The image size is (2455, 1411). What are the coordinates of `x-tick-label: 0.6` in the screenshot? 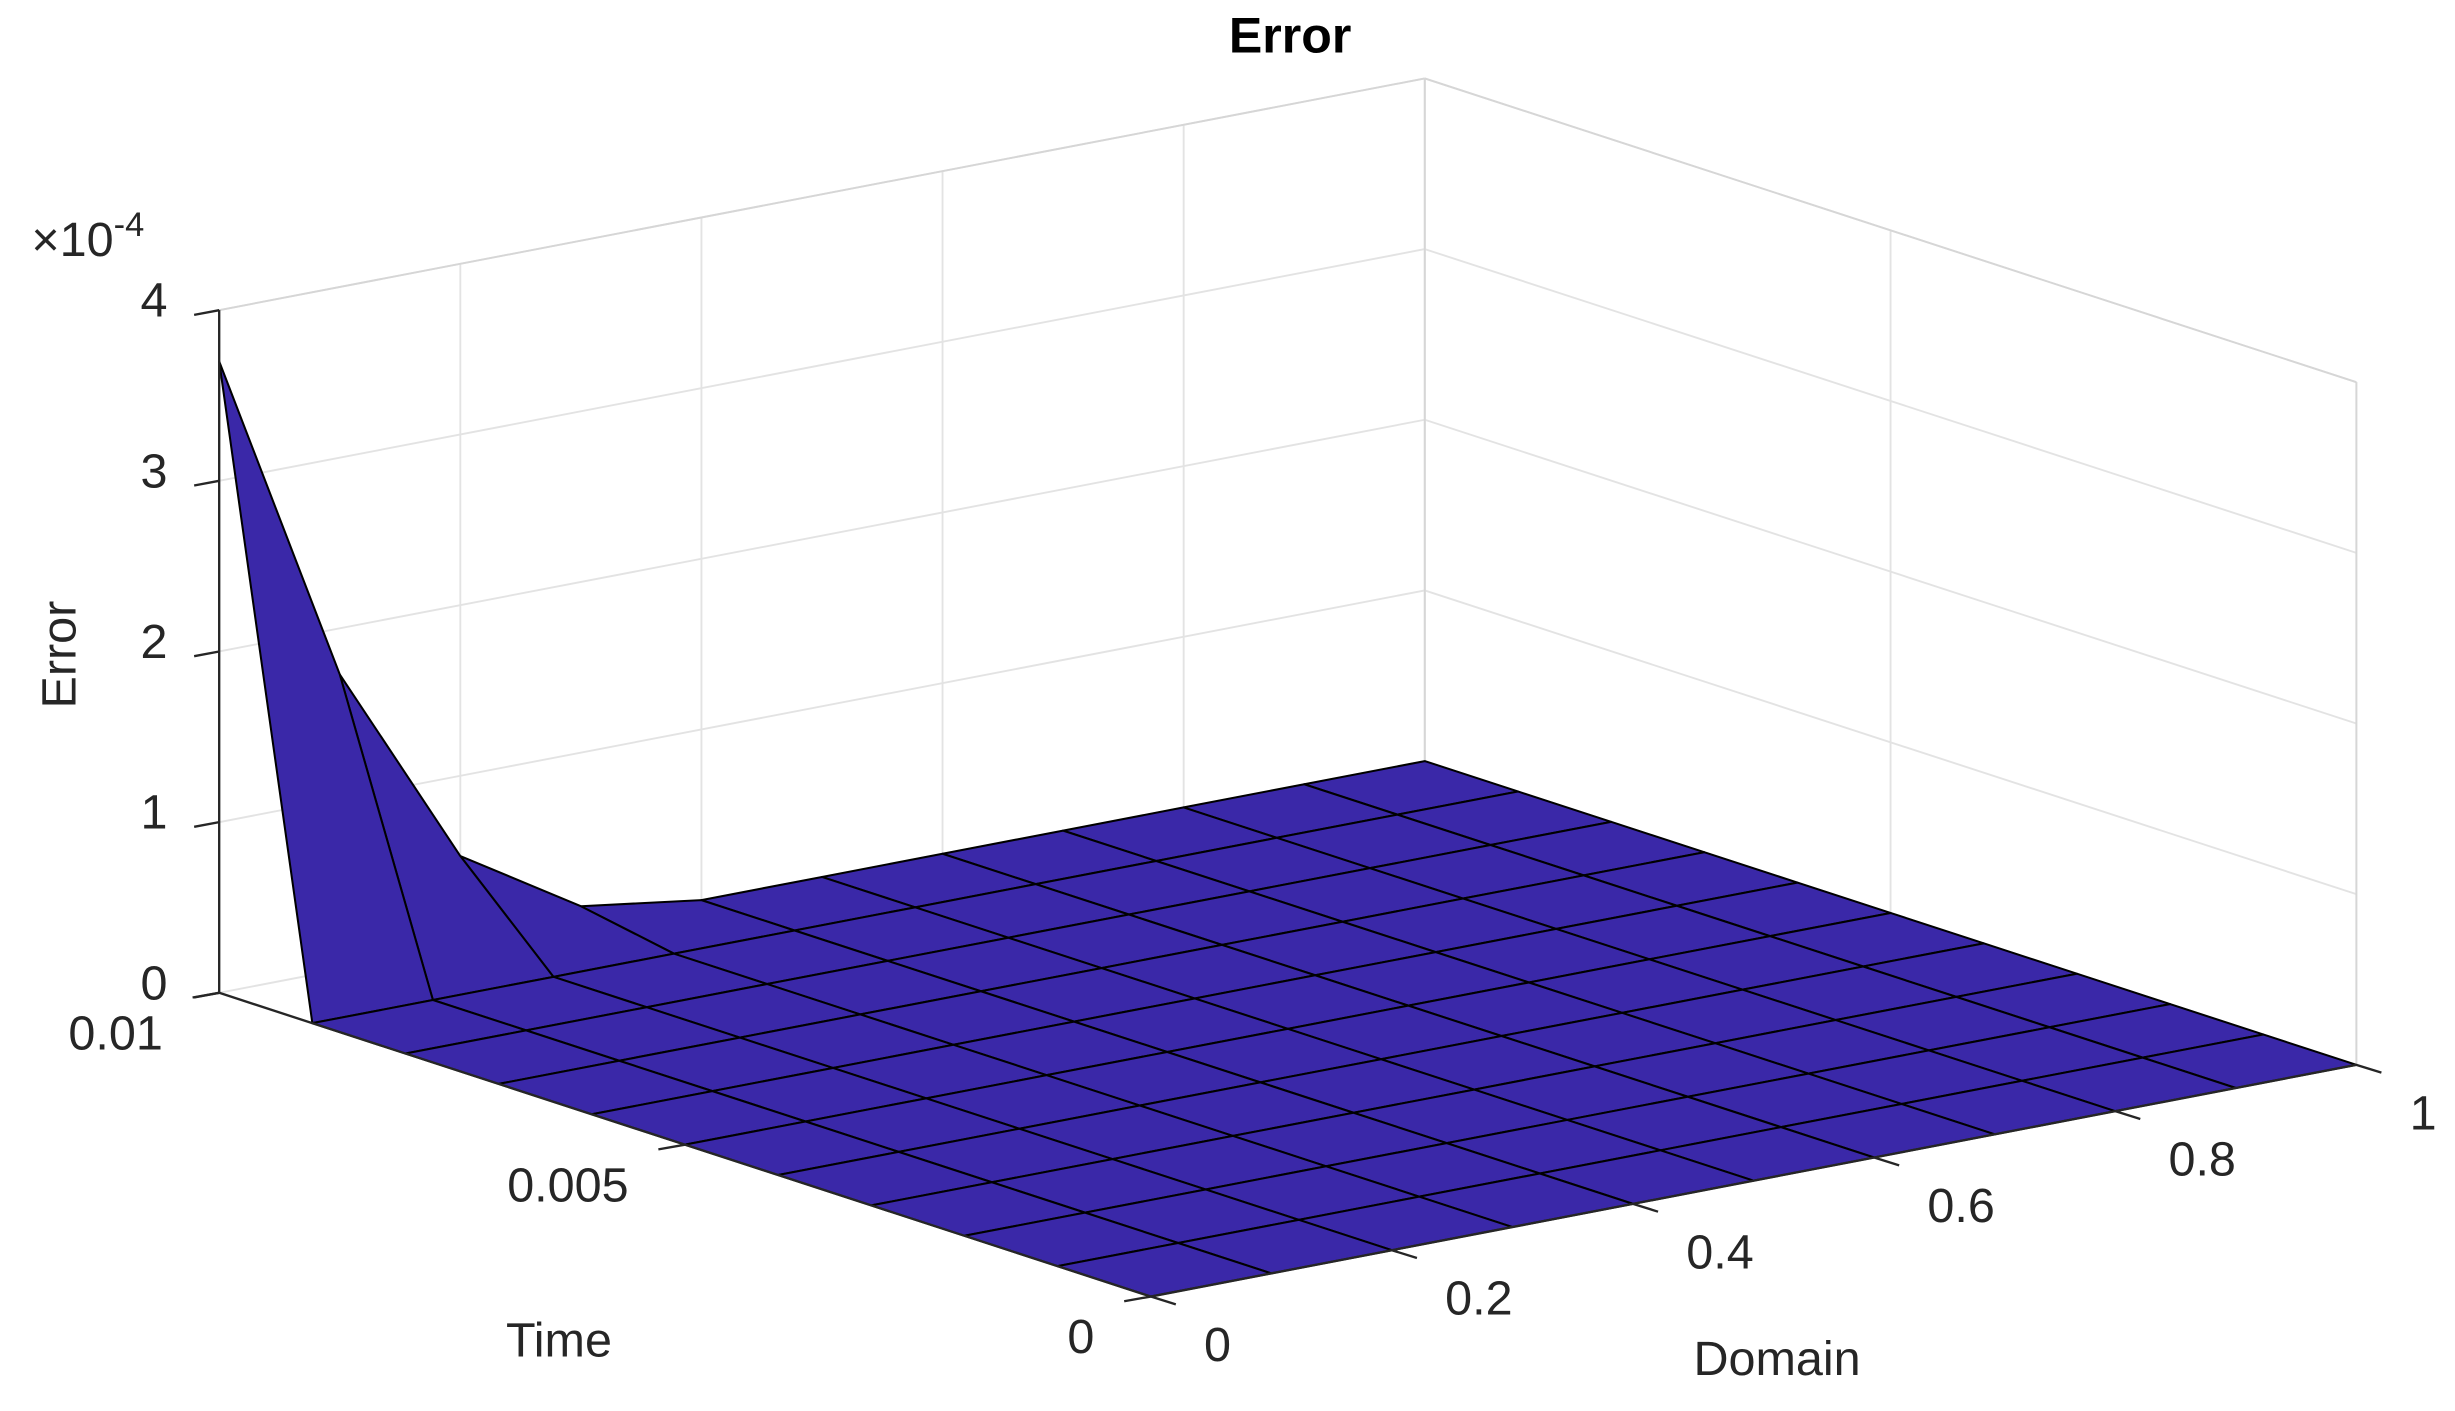 It's located at (1960, 1206).